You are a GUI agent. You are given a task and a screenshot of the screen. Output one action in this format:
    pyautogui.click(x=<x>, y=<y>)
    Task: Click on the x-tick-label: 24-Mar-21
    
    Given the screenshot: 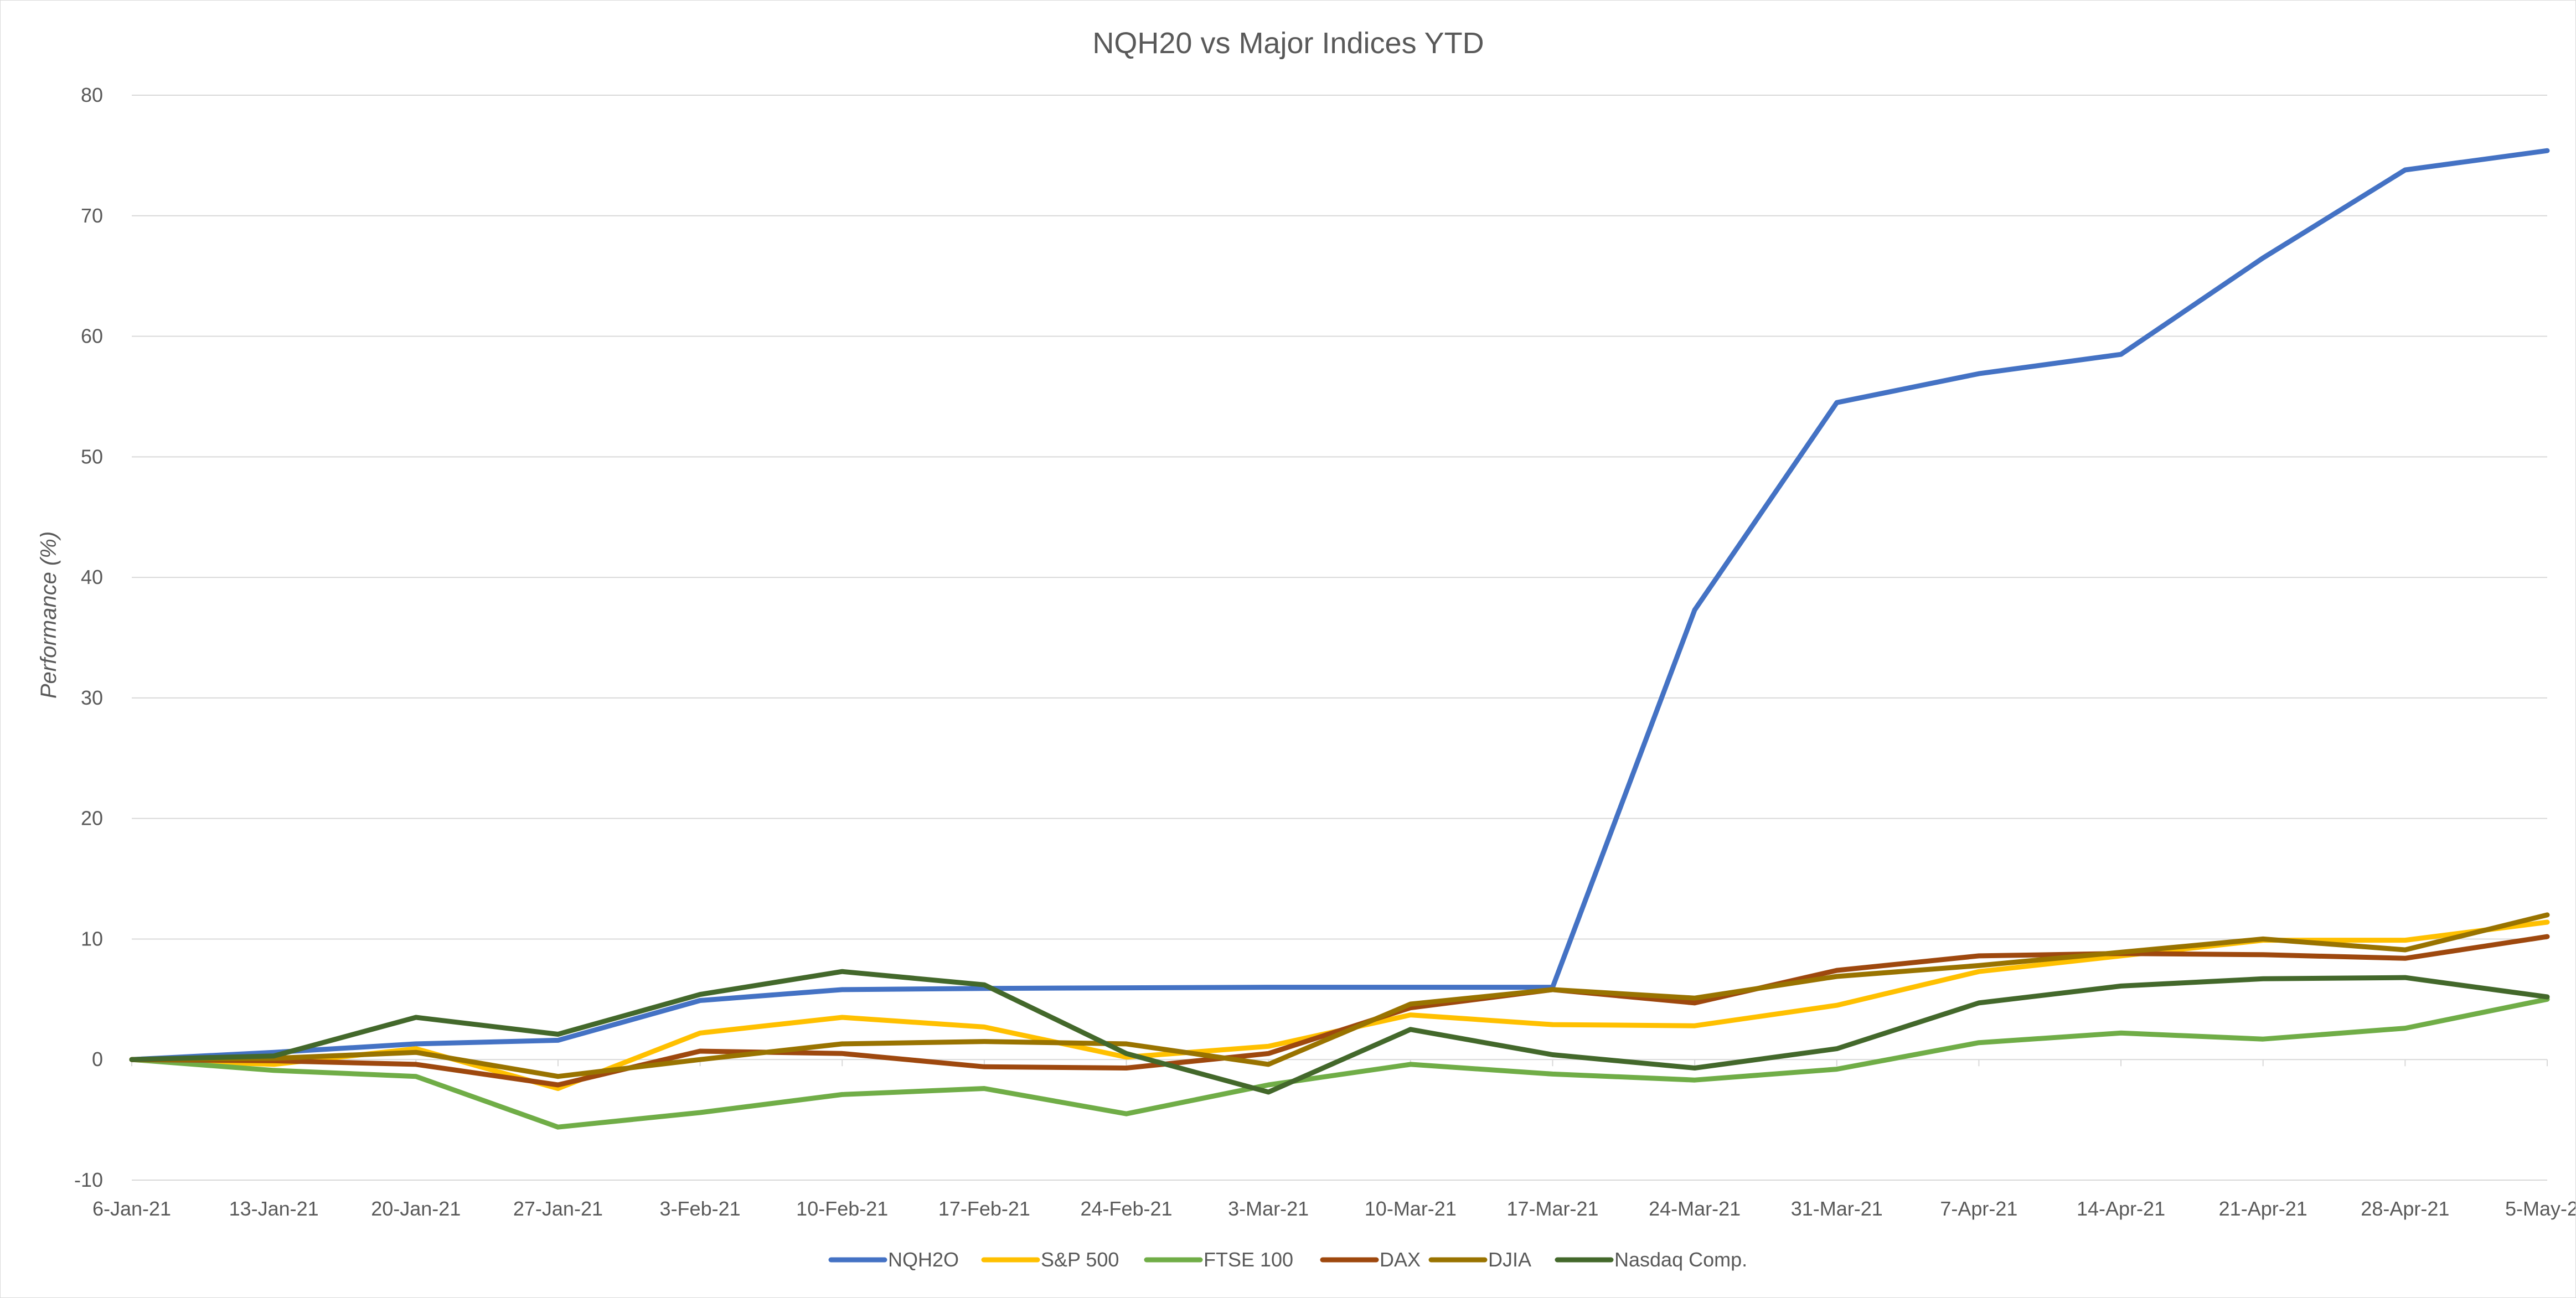 What is the action you would take?
    pyautogui.click(x=1695, y=1208)
    